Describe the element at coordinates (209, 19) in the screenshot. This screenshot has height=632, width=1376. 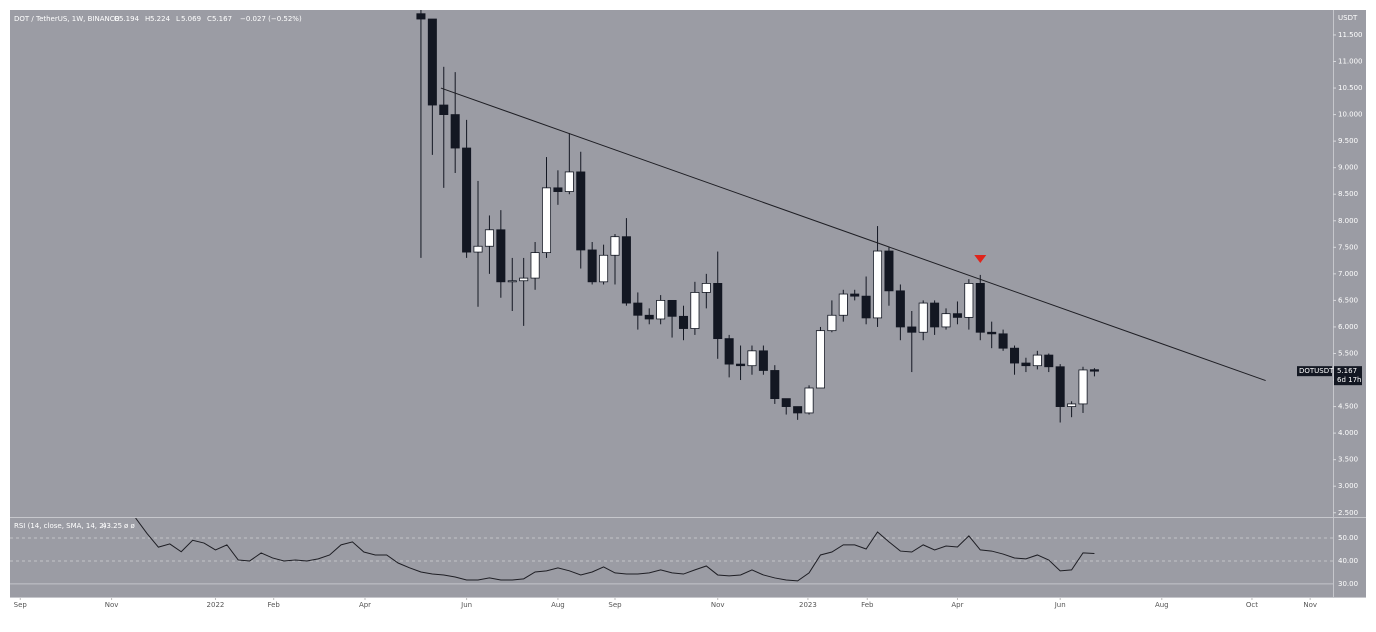
I see `ohlc-letter: C` at that location.